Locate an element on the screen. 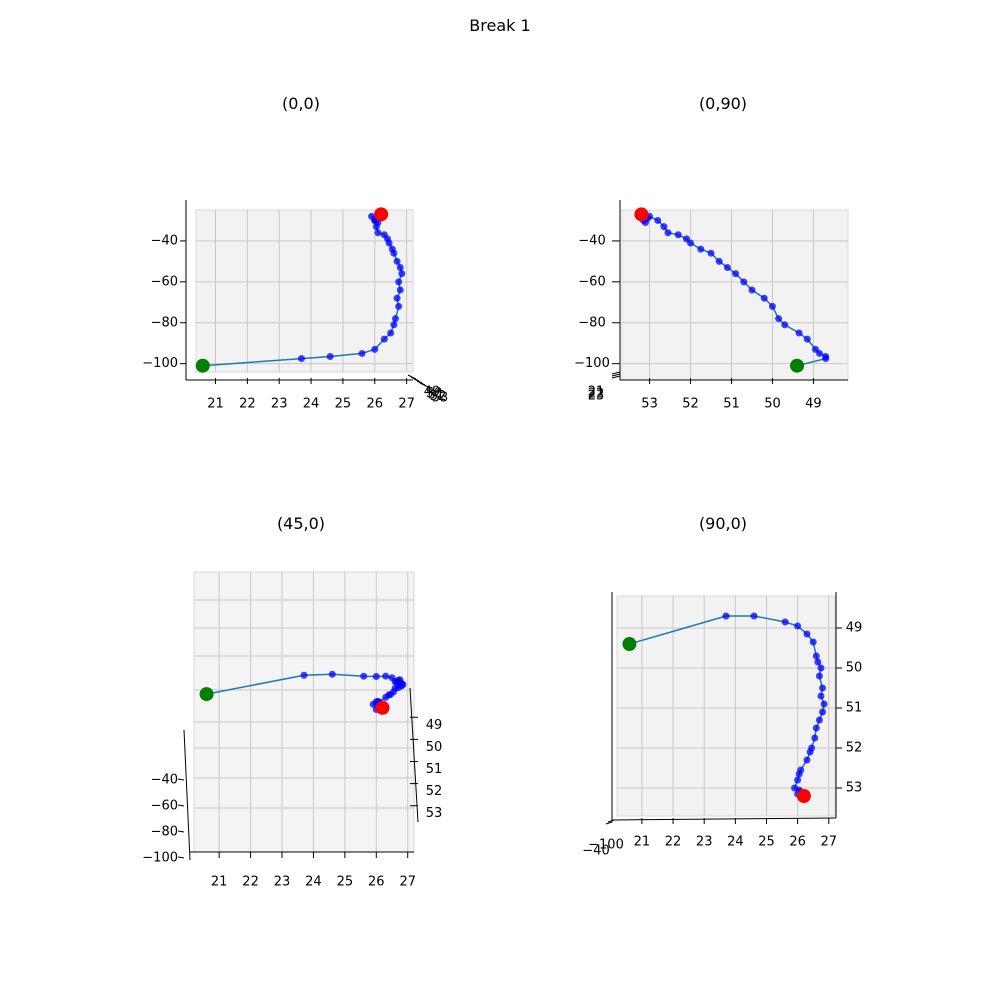 The height and width of the screenshot is (1000, 1000). subplot-title-90-0: (90,0) is located at coordinates (723, 523).